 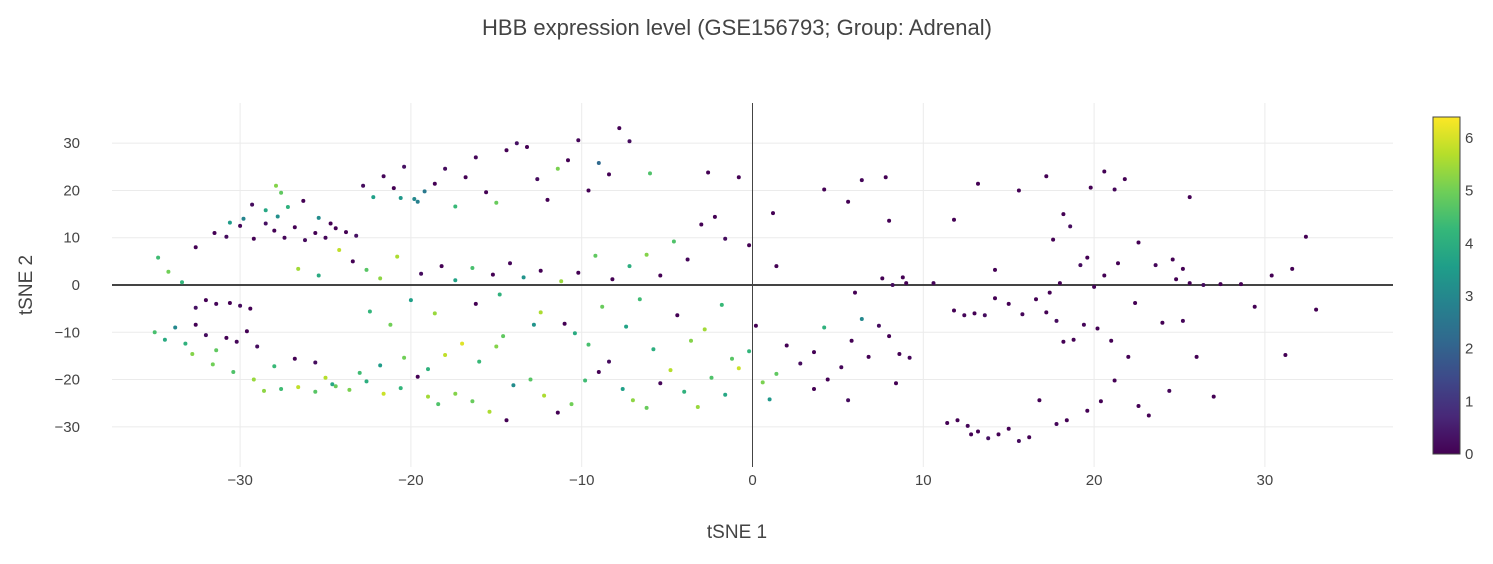 I want to click on x-tick-label: 10, so click(x=923, y=480).